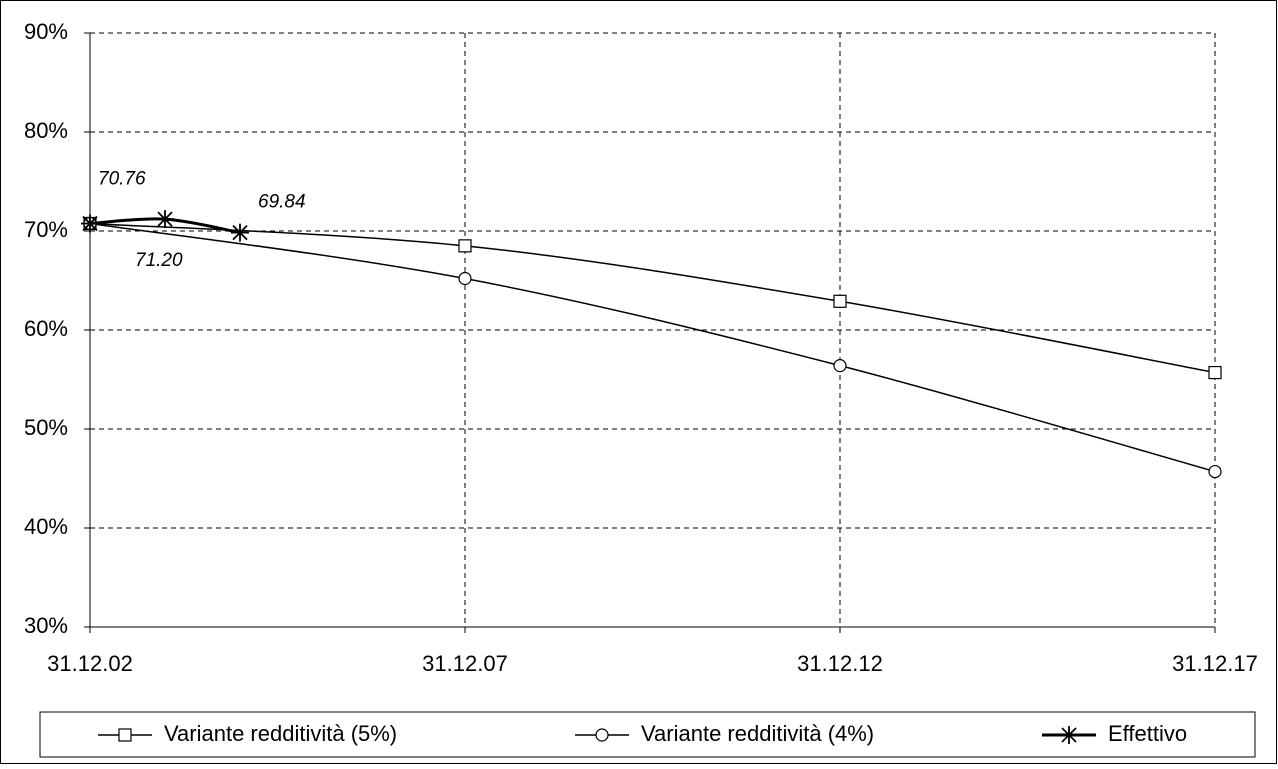  What do you see at coordinates (840, 663) in the screenshot?
I see `x-tick-label: 31.12.12` at bounding box center [840, 663].